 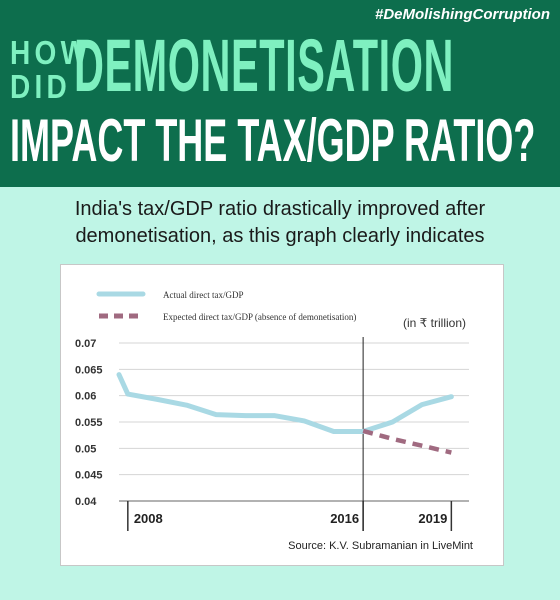 What do you see at coordinates (85, 397) in the screenshot?
I see `y-tick-label: 0.06` at bounding box center [85, 397].